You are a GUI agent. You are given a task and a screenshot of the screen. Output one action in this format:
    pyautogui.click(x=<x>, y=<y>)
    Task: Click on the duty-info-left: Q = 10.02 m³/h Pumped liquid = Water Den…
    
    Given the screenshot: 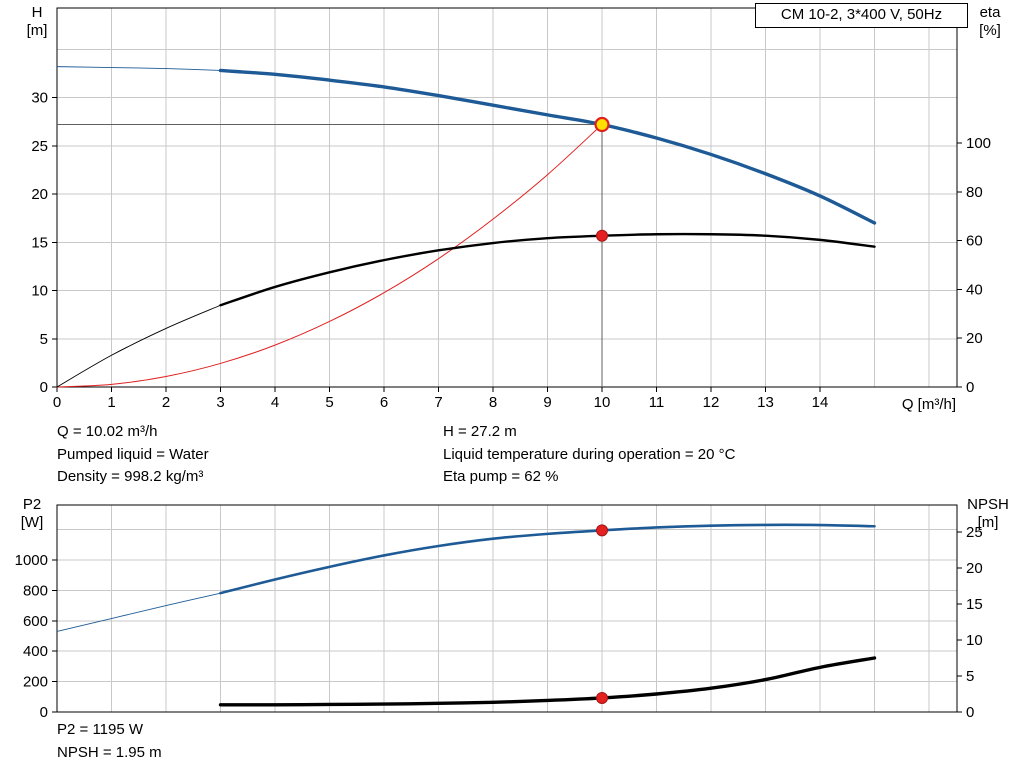 What is the action you would take?
    pyautogui.click(x=133, y=455)
    